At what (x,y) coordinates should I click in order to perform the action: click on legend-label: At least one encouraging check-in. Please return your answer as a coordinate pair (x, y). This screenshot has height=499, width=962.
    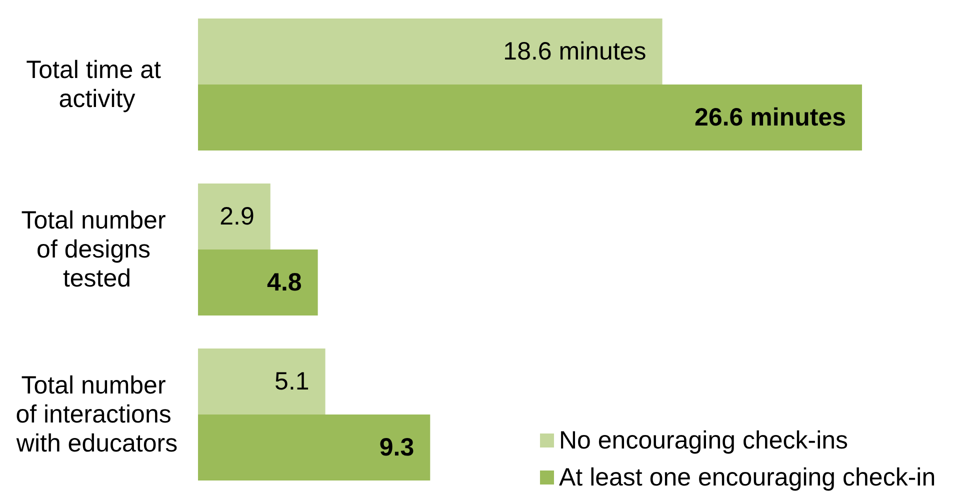
    Looking at the image, I should click on (747, 478).